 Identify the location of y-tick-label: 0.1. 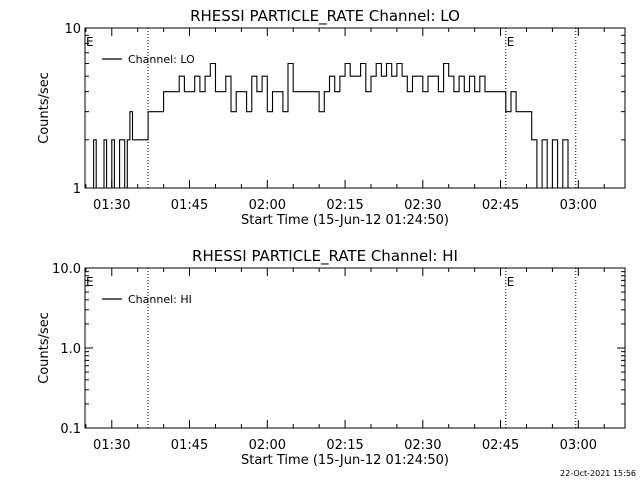
(70, 429).